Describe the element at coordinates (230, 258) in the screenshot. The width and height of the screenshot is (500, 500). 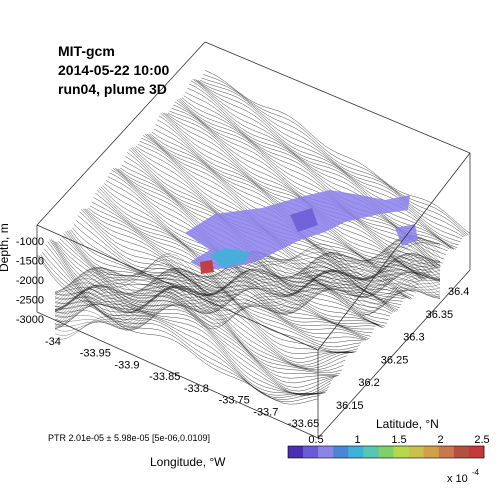
I see `plume-core` at that location.